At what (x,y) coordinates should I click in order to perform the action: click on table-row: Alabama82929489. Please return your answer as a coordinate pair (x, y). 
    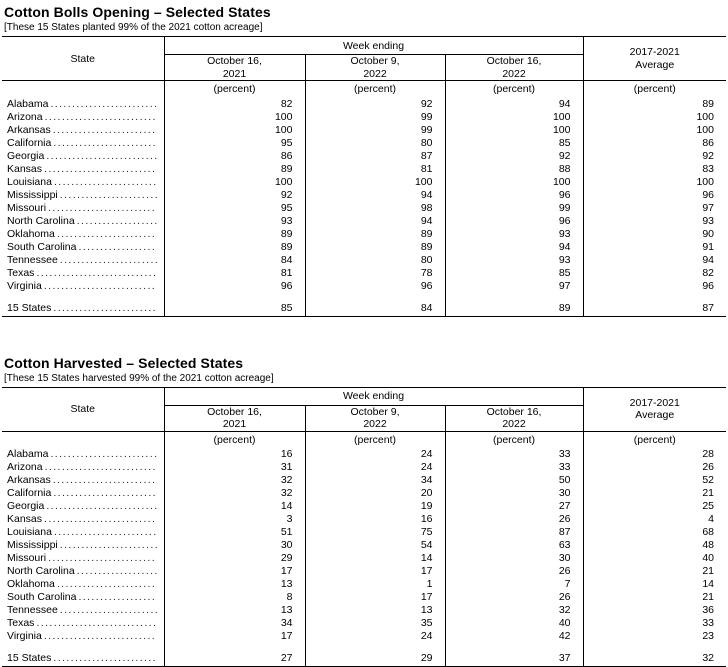
    Looking at the image, I should click on (364, 104).